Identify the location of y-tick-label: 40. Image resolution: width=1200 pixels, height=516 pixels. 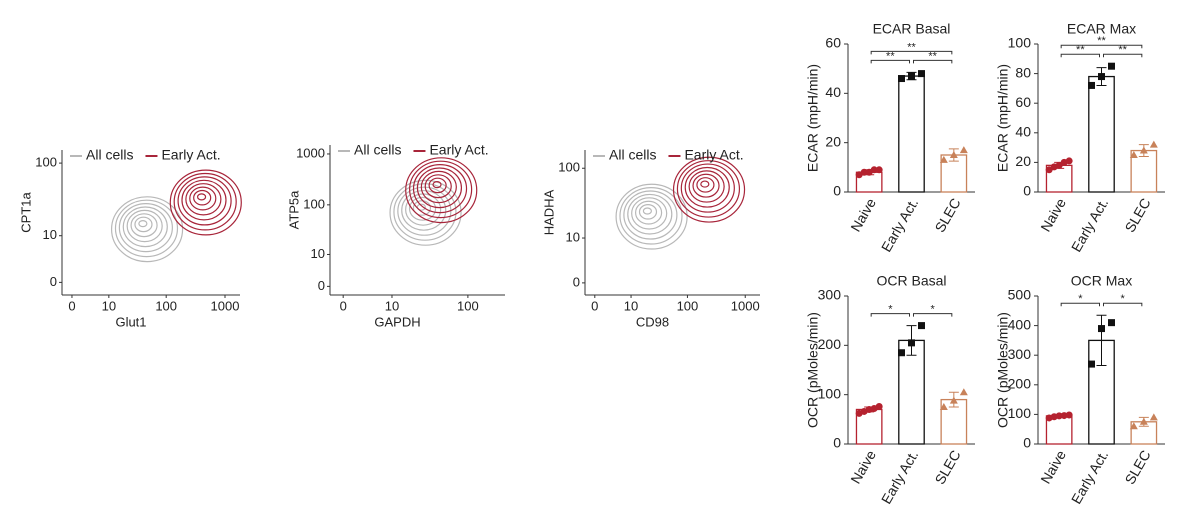
(1023, 132).